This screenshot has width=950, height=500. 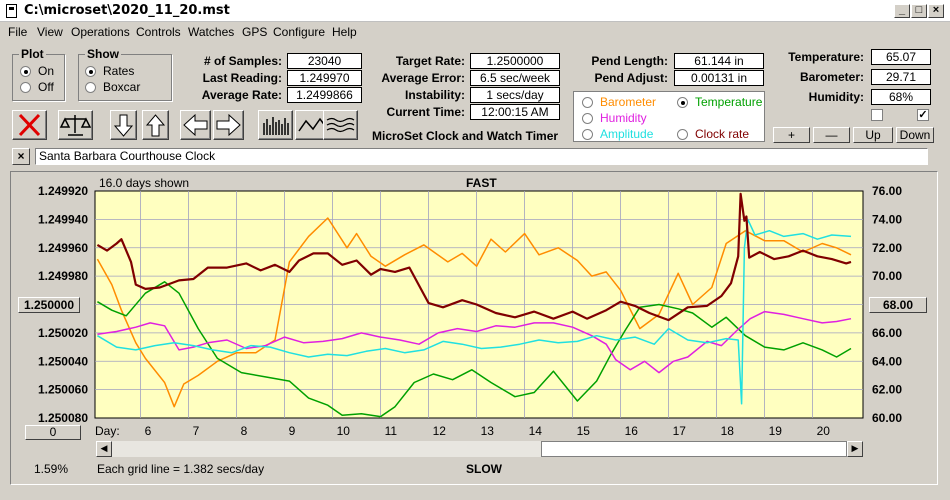 What do you see at coordinates (50, 32) in the screenshot?
I see `menu-view: View` at bounding box center [50, 32].